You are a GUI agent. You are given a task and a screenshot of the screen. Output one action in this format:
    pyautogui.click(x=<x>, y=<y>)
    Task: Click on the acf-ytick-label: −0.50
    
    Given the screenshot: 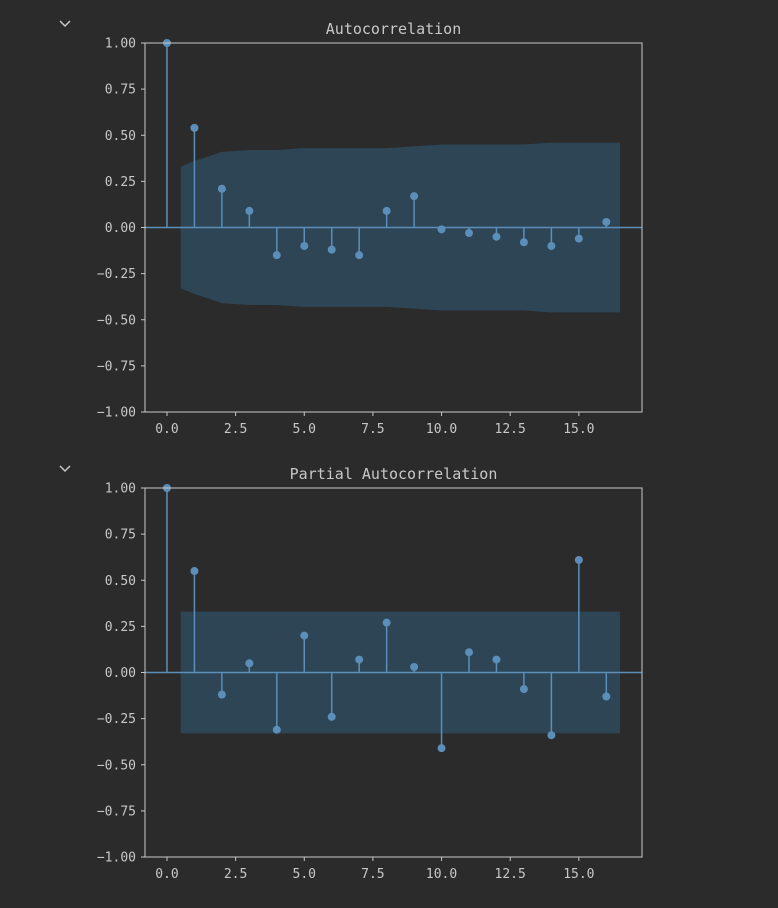 What is the action you would take?
    pyautogui.click(x=116, y=320)
    